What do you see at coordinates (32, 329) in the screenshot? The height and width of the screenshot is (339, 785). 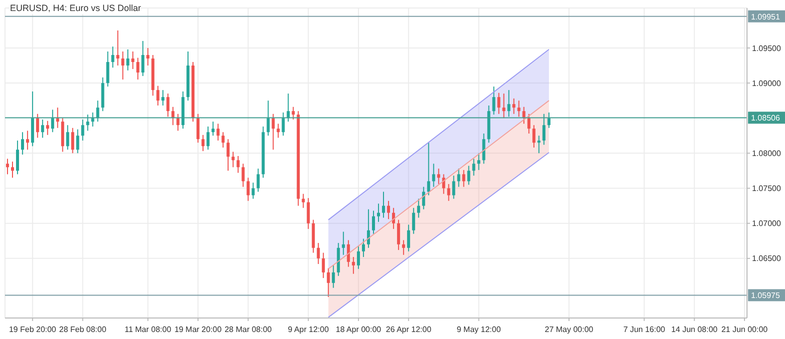 I see `x-tick-label: 19 Feb 20:00` at bounding box center [32, 329].